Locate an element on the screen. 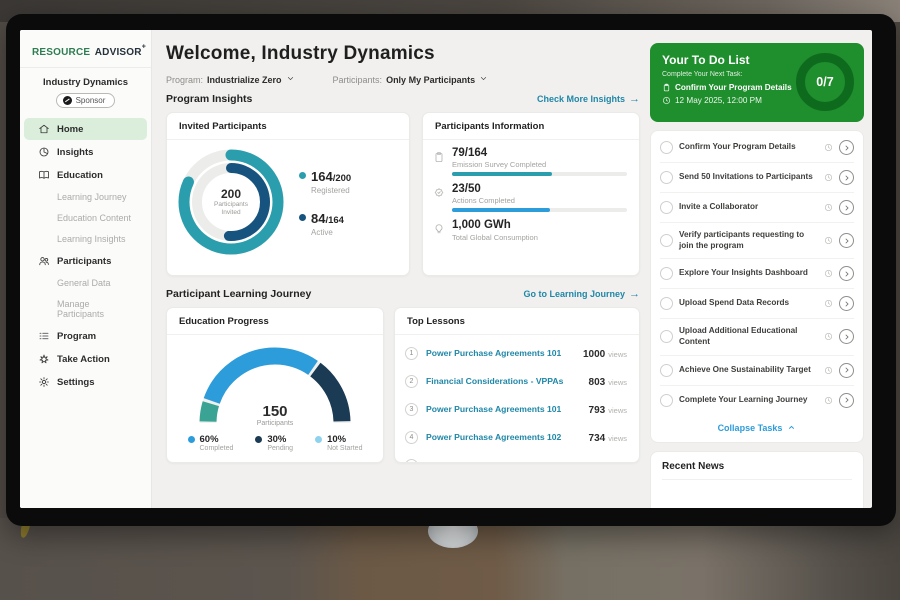 The image size is (900, 600). education-icon is located at coordinates (44, 175).